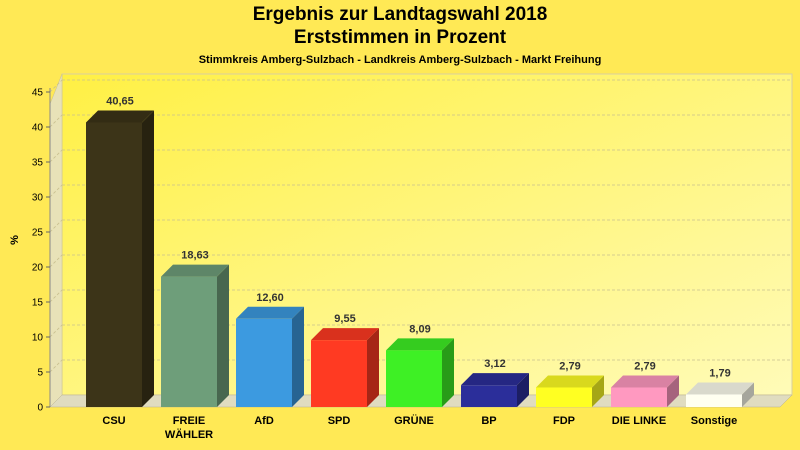 The width and height of the screenshot is (800, 450). I want to click on y-tick-label: 45, so click(38, 93).